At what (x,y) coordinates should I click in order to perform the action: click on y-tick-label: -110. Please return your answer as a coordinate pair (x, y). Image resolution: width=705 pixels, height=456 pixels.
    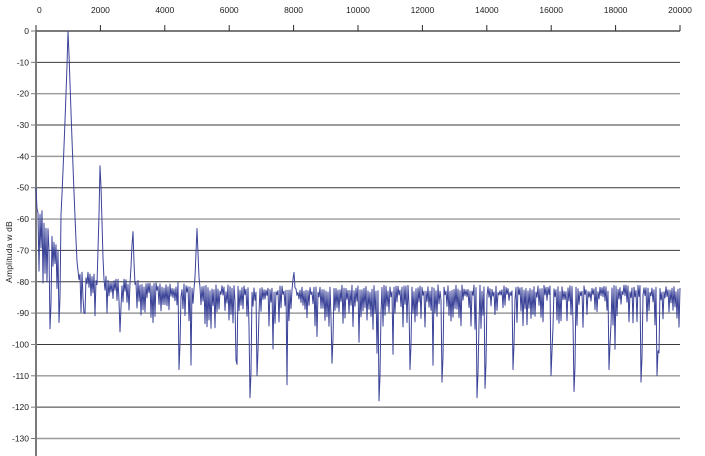
    Looking at the image, I should click on (21, 376).